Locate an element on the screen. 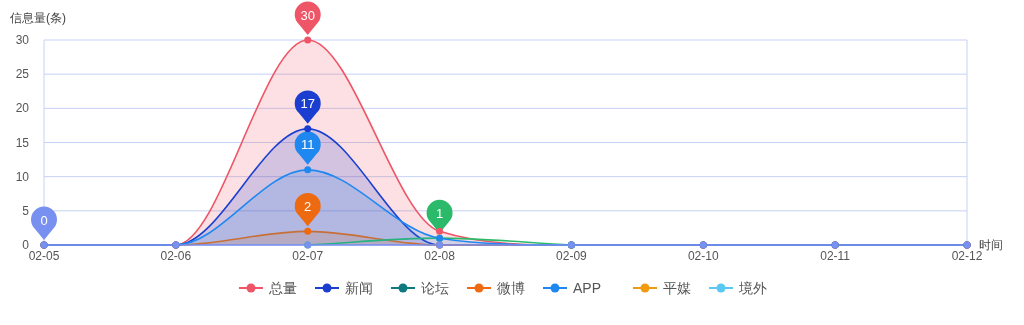 The height and width of the screenshot is (325, 1024). pin: 0 is located at coordinates (44, 223).